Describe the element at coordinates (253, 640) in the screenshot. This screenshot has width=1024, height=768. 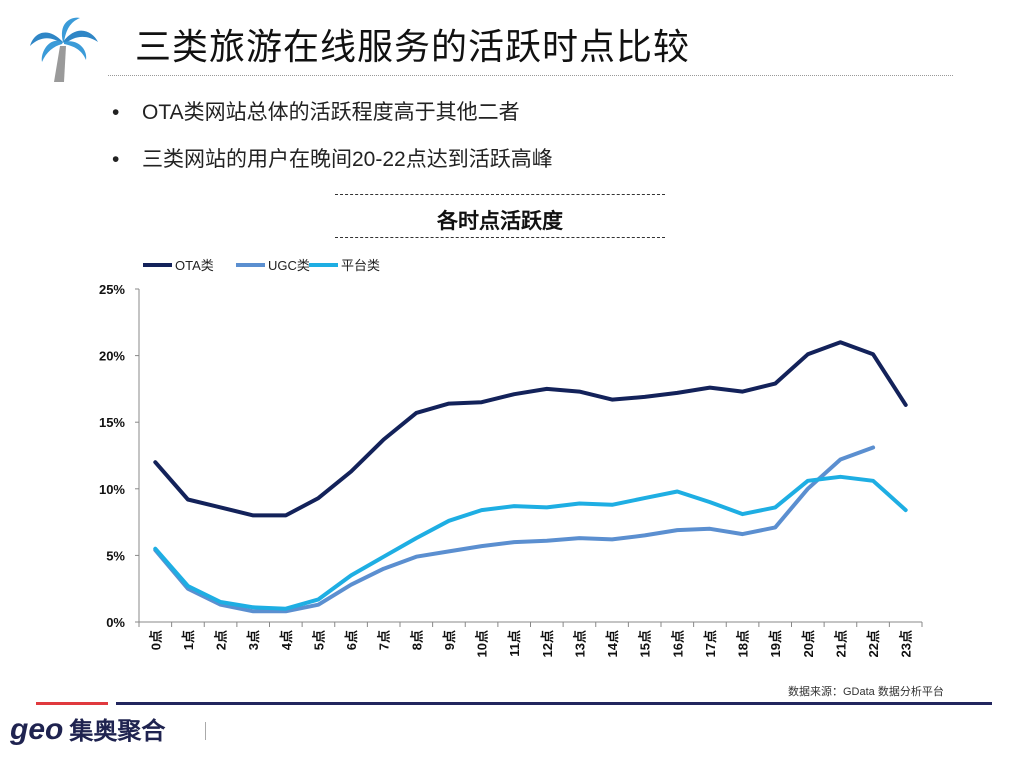
I see `x-tick-label: 3点` at that location.